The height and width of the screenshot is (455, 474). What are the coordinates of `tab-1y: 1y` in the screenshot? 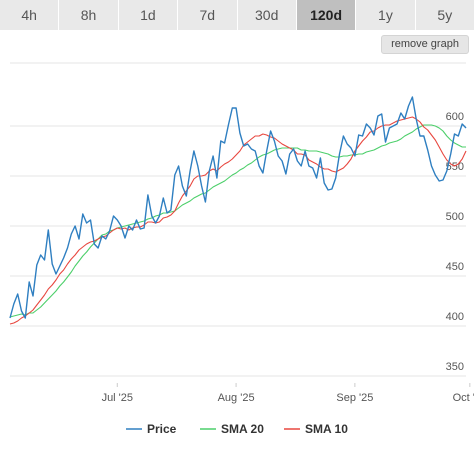 It's located at (386, 15).